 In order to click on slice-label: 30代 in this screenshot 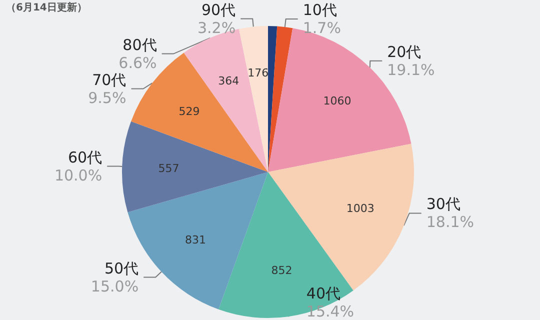, I will do `click(443, 204)`.